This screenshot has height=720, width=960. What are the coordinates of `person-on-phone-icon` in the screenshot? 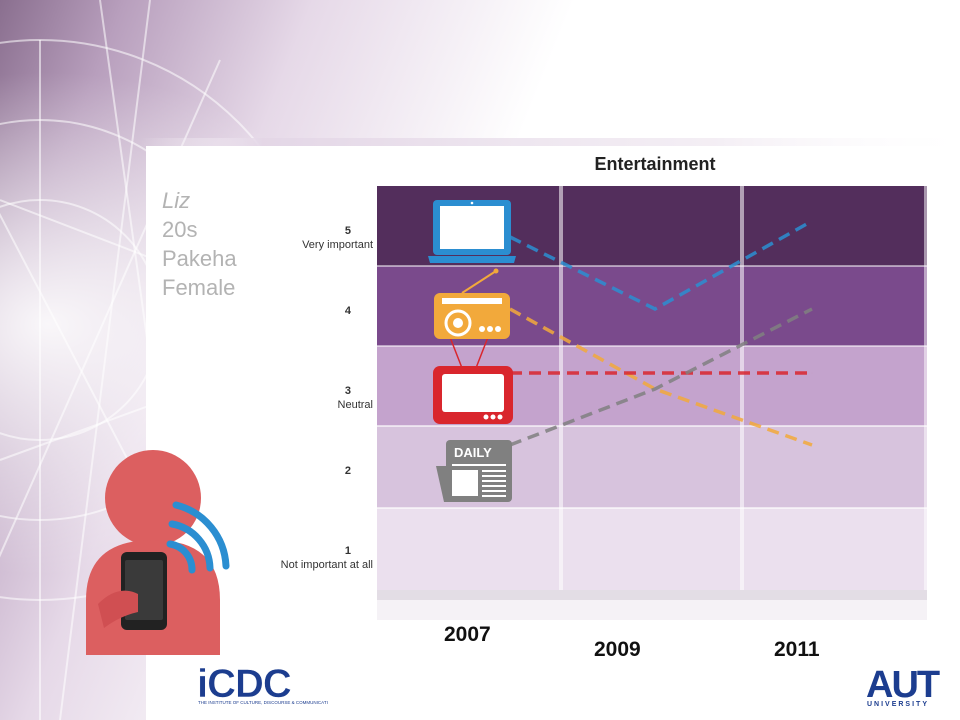 It's located at (158, 552).